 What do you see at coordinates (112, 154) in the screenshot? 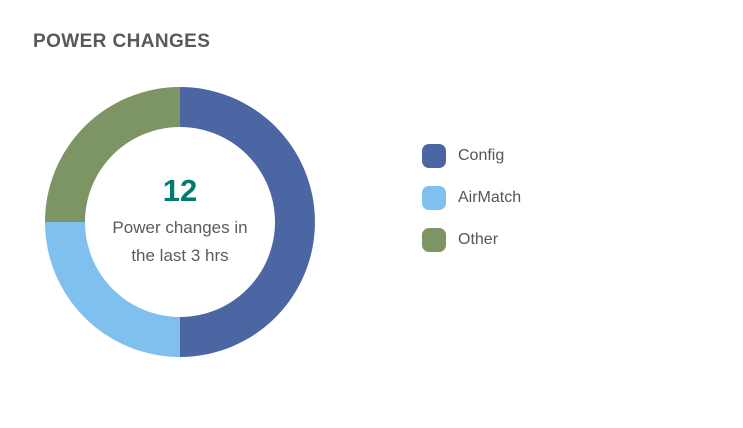
I see `donut-segment-other` at bounding box center [112, 154].